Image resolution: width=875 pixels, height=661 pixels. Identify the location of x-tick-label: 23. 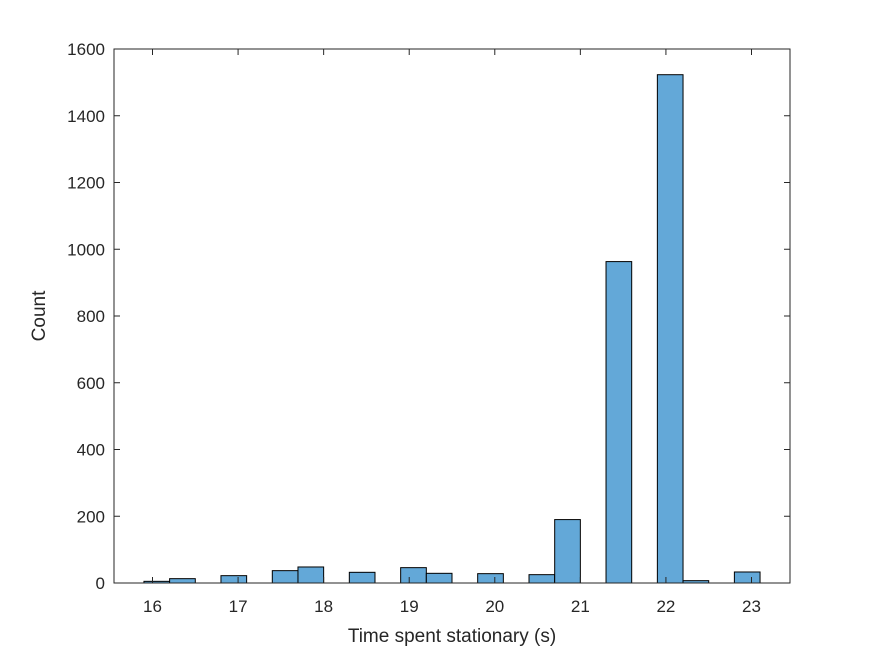
(751, 606).